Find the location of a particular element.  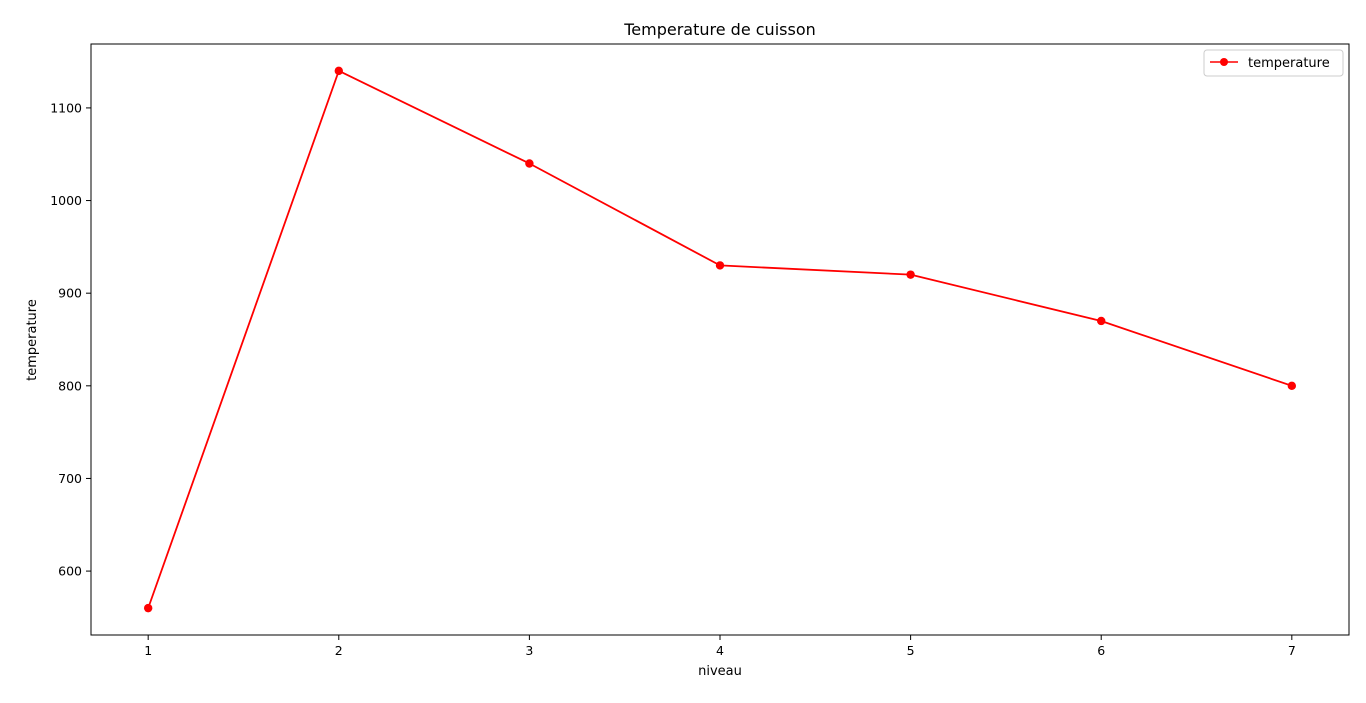

x-axis-ticks: 1 2 3 4 5 6 7 is located at coordinates (720, 646).